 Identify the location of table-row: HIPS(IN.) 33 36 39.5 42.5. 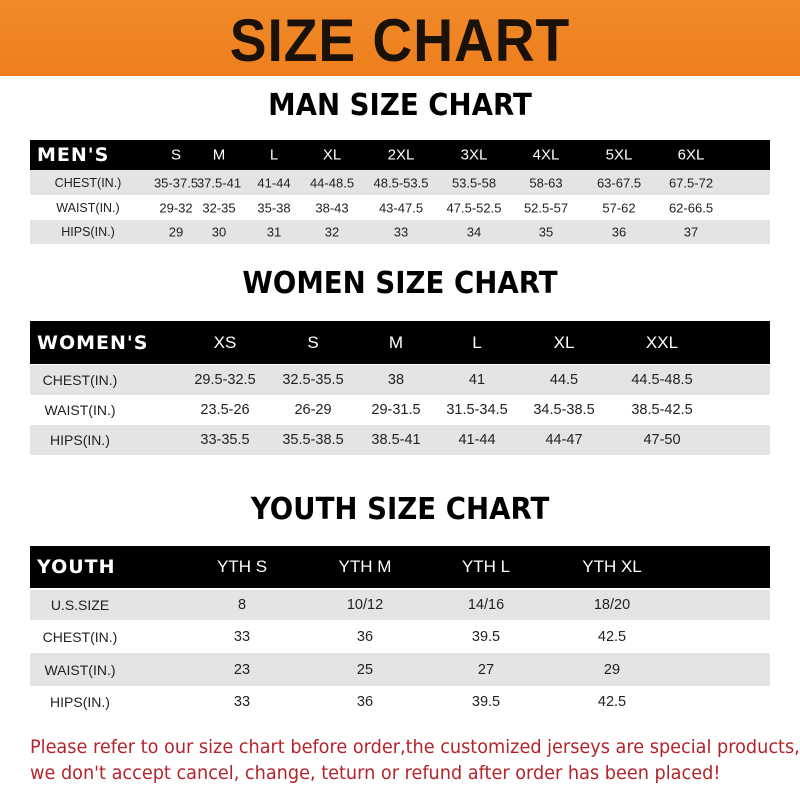
(400, 702).